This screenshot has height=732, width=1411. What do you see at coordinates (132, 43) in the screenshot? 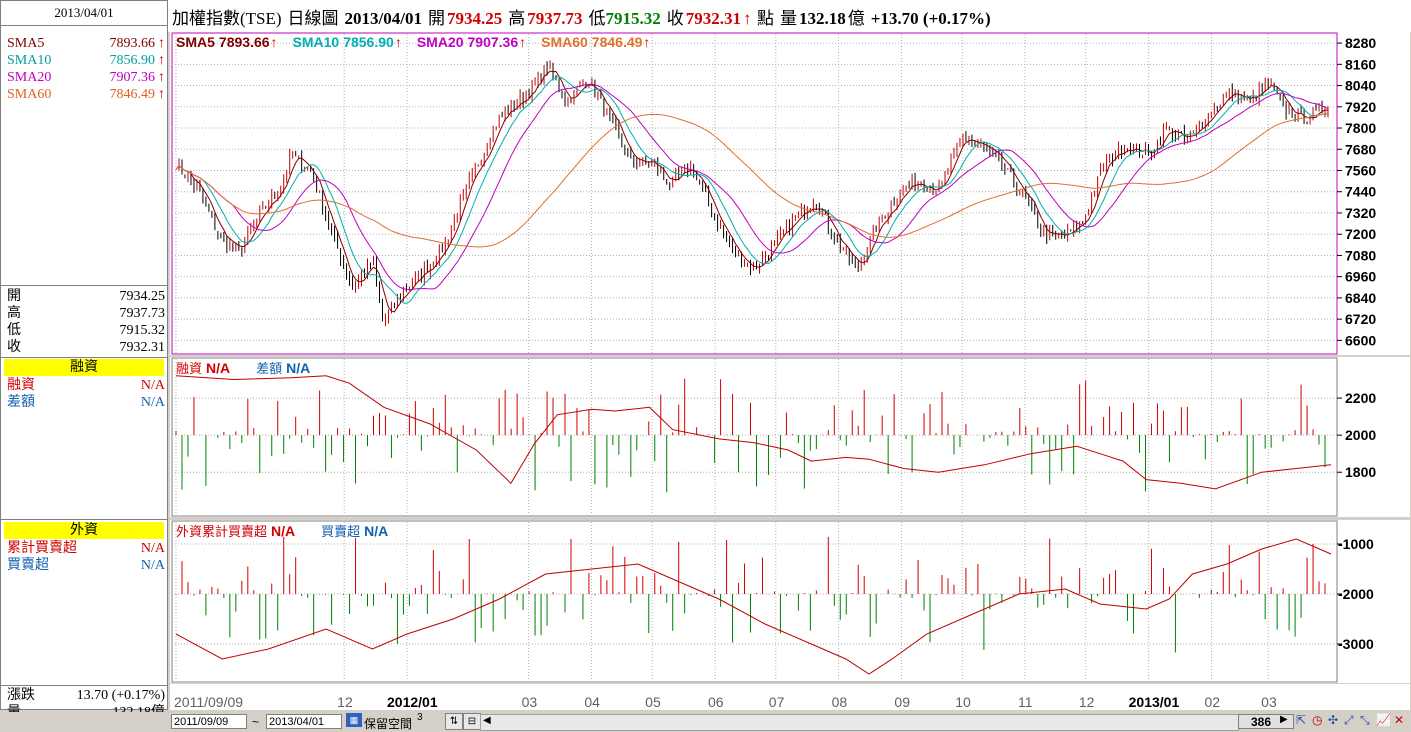
I see `info-row-value: 7893.66` at bounding box center [132, 43].